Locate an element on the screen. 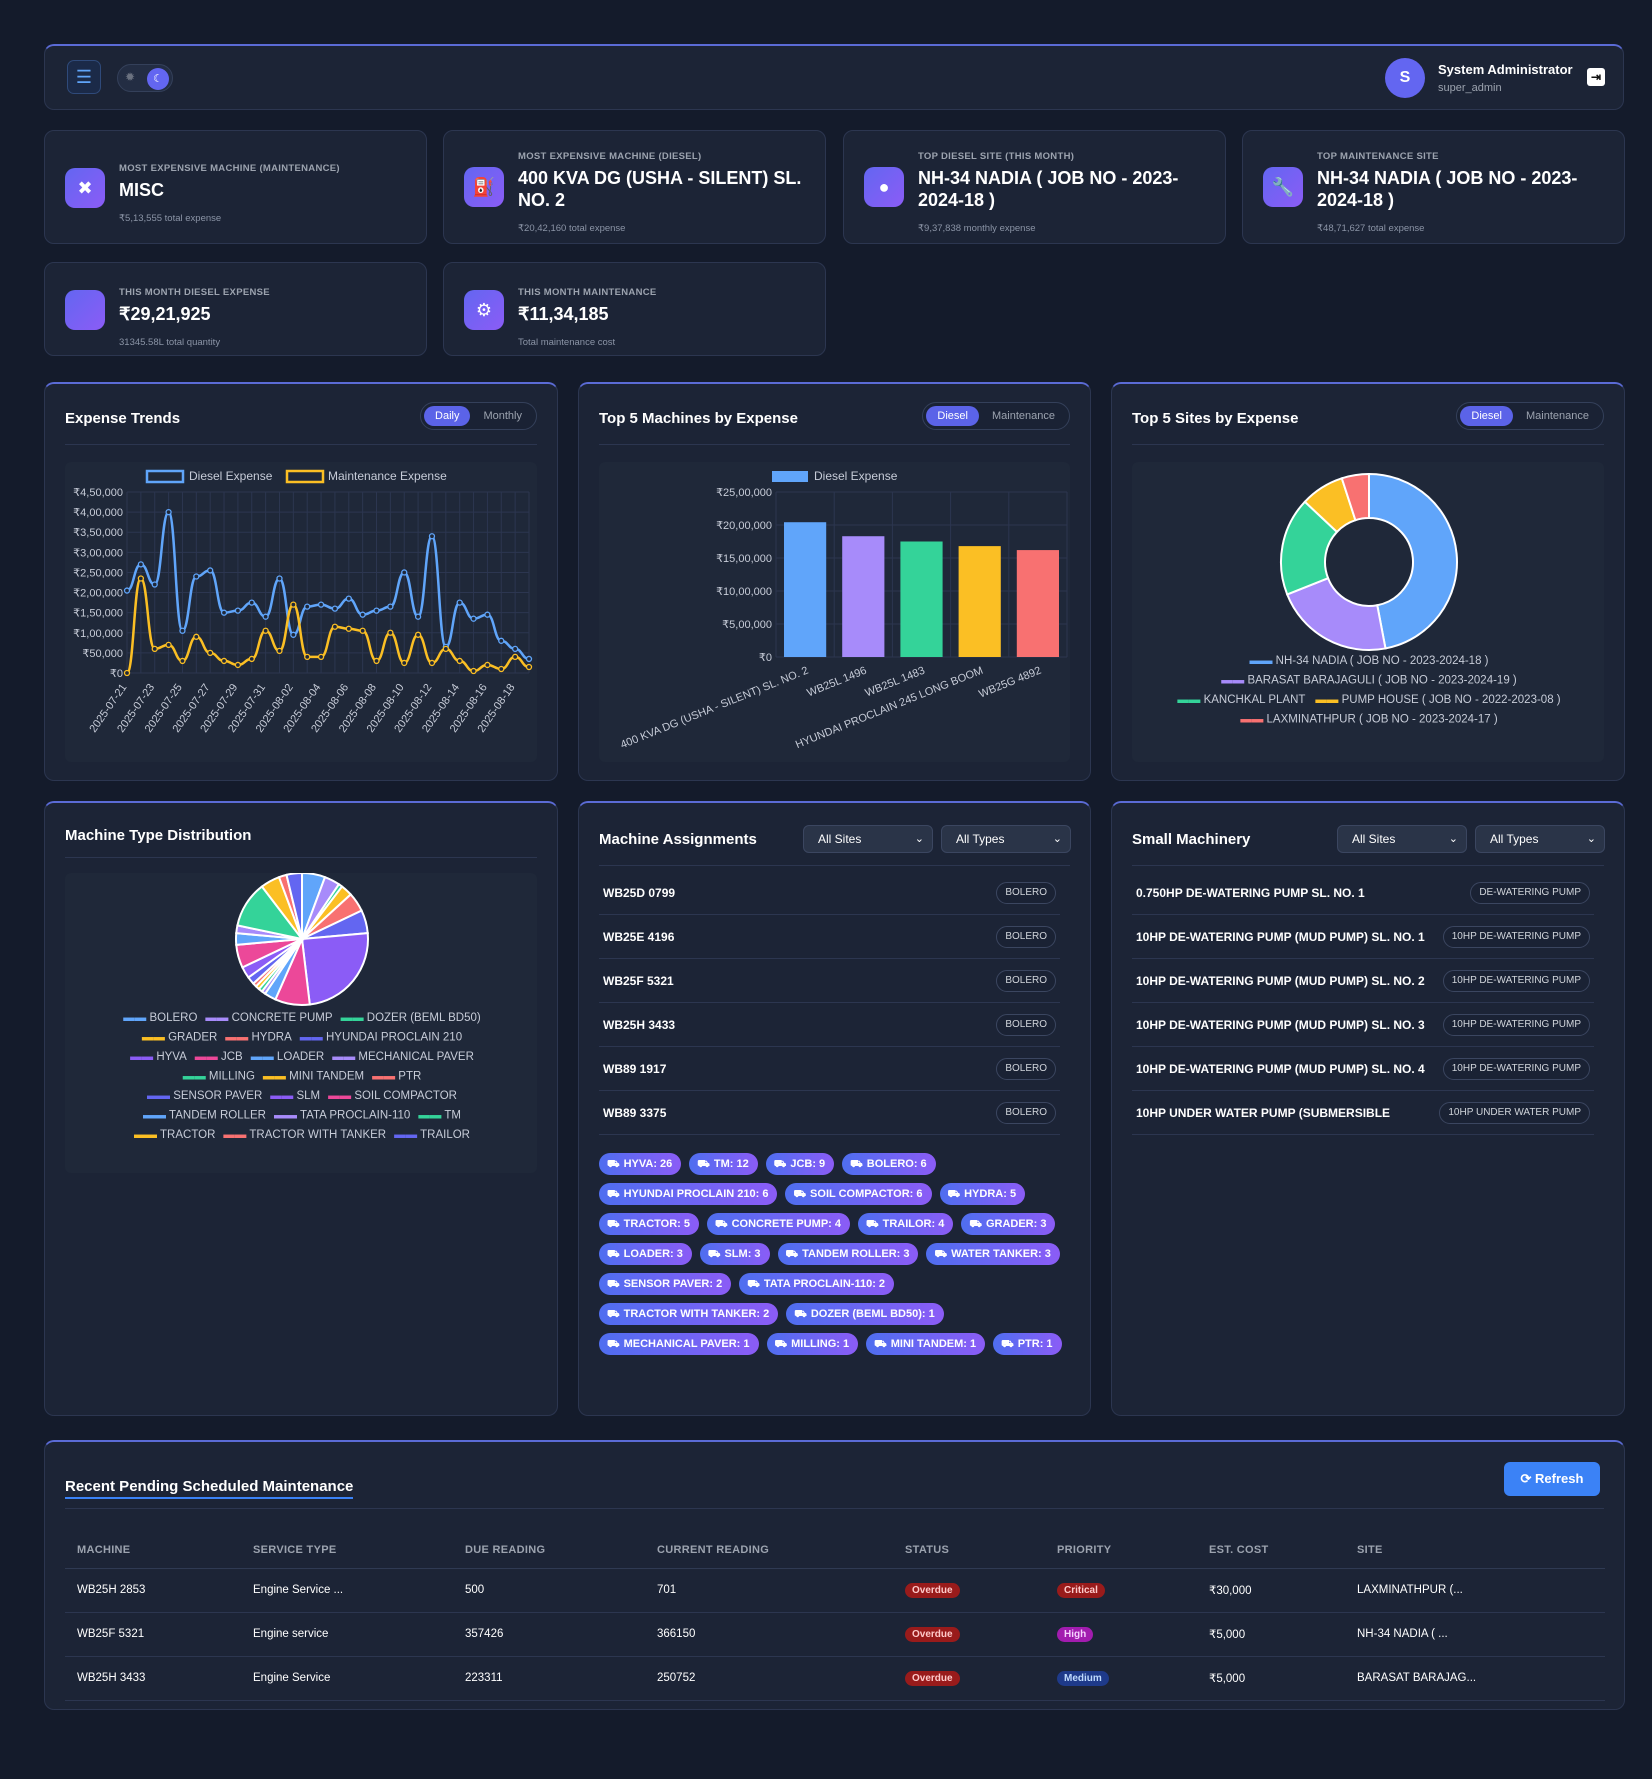  type-count-chip: ⛟ MINI TANDEM: 1 is located at coordinates (926, 1344).